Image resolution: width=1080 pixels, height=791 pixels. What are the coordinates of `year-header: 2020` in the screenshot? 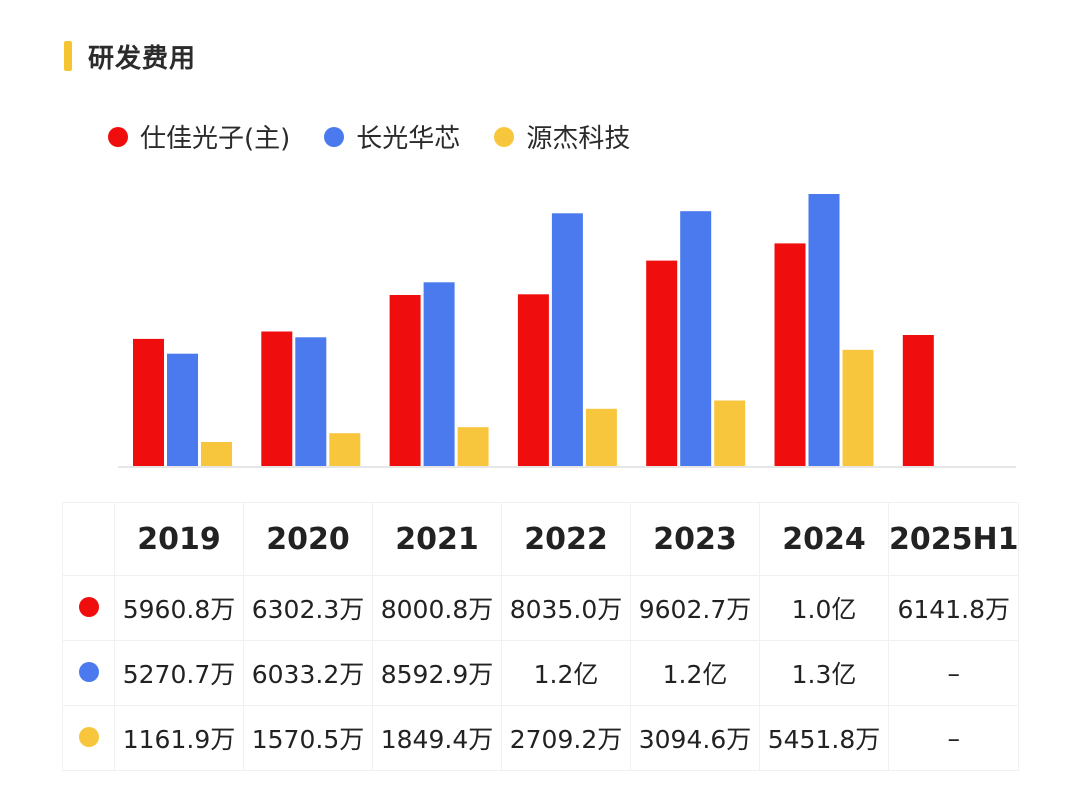 It's located at (308, 539).